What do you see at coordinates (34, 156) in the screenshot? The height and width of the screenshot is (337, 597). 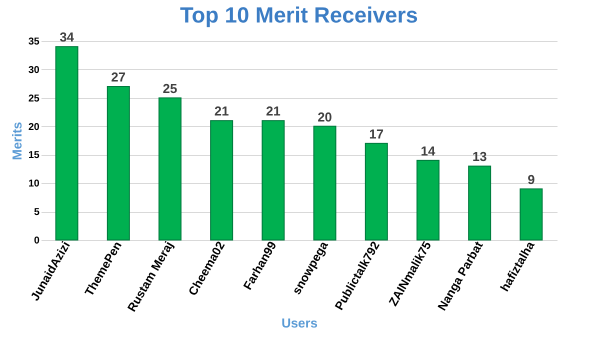 I see `y-tick-label: 15` at bounding box center [34, 156].